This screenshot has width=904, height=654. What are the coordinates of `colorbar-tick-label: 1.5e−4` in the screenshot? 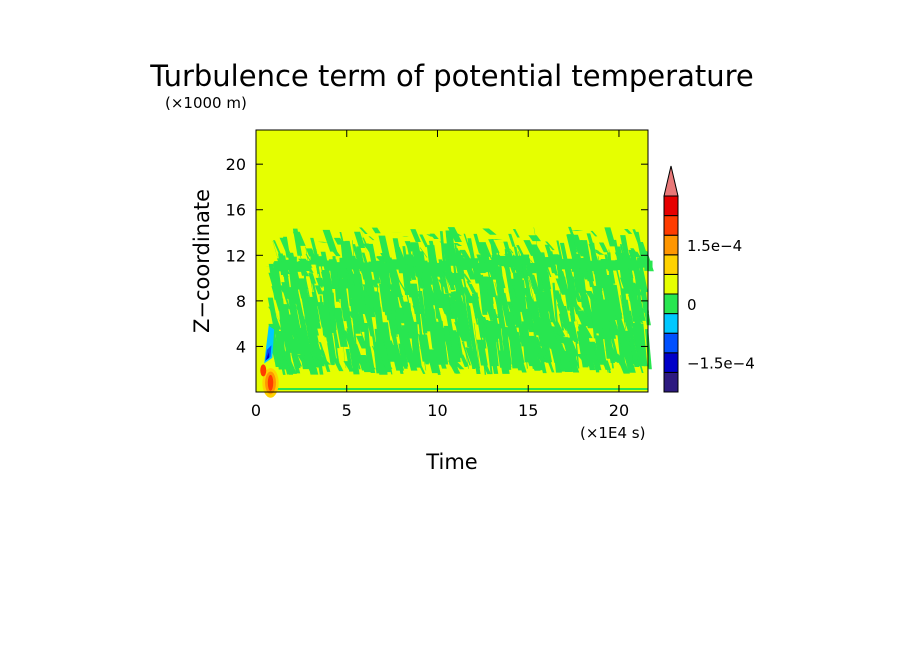 It's located at (714, 246).